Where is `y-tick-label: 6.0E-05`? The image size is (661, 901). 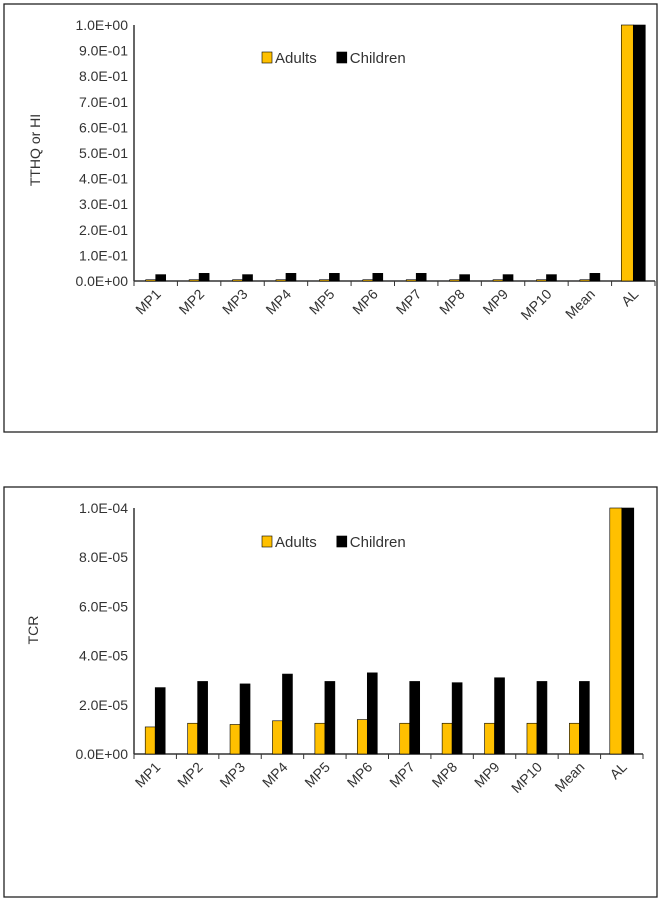
y-tick-label: 6.0E-05 is located at coordinates (103, 606).